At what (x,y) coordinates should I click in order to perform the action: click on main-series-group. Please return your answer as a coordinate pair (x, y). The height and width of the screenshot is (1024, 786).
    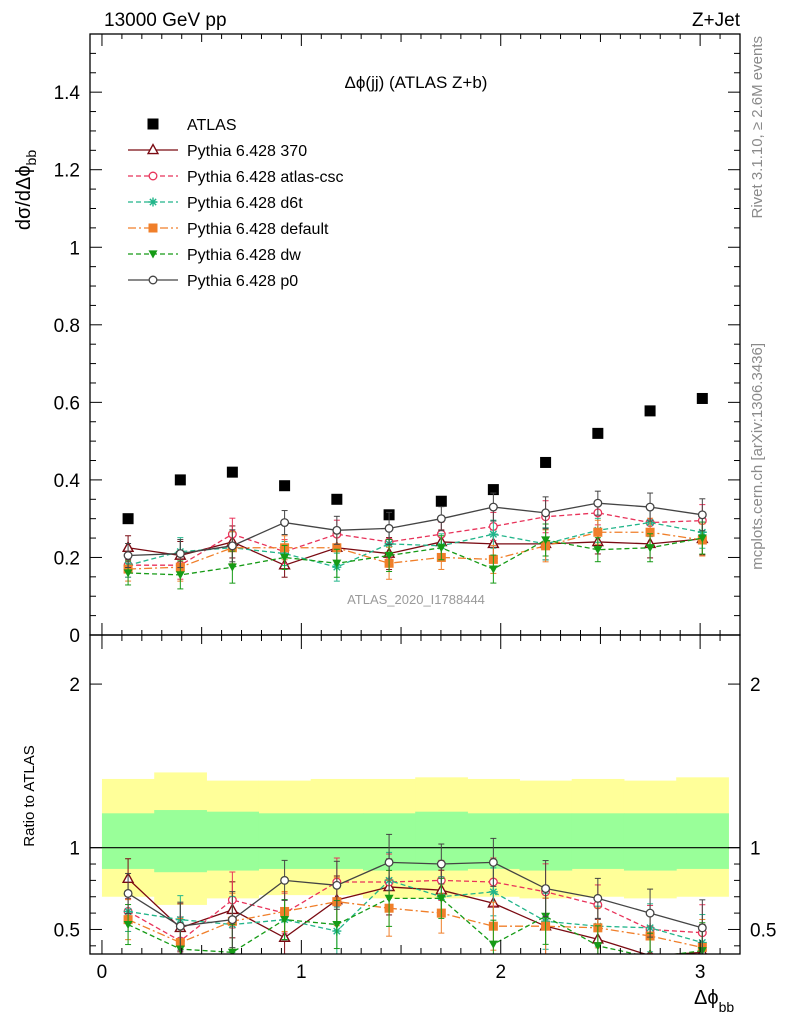
    Looking at the image, I should click on (415, 491).